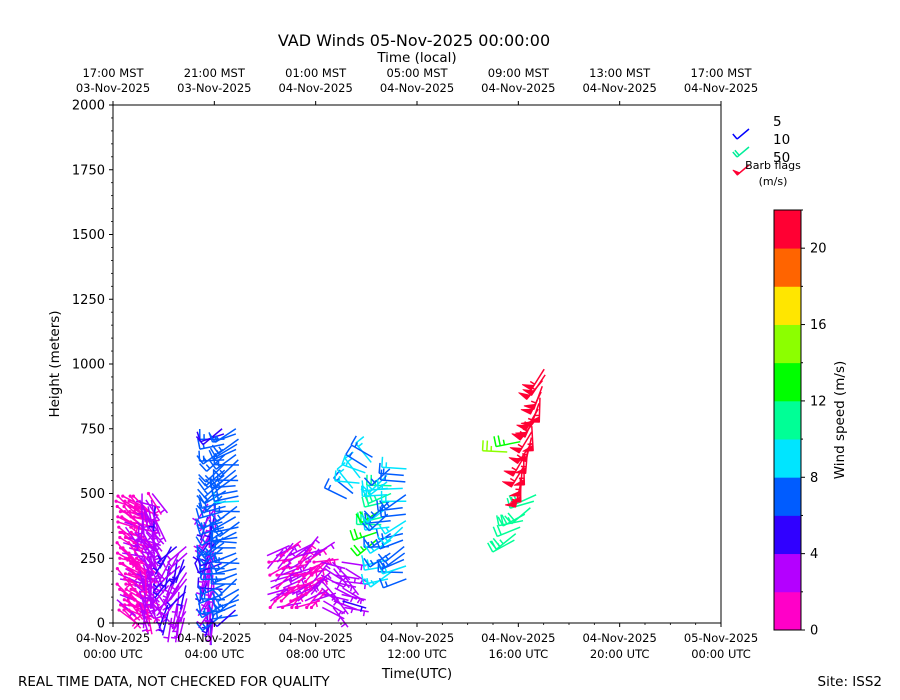  Describe the element at coordinates (113, 73) in the screenshot. I see `top-tick-time: 17:00 MST` at that location.